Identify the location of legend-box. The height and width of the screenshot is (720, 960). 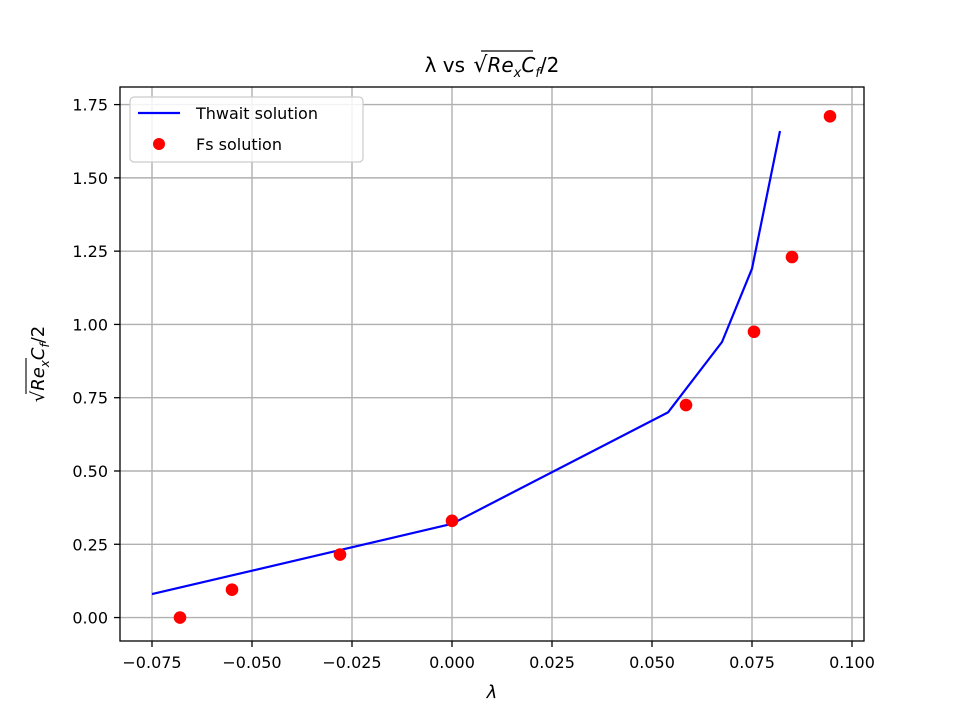
(246, 129).